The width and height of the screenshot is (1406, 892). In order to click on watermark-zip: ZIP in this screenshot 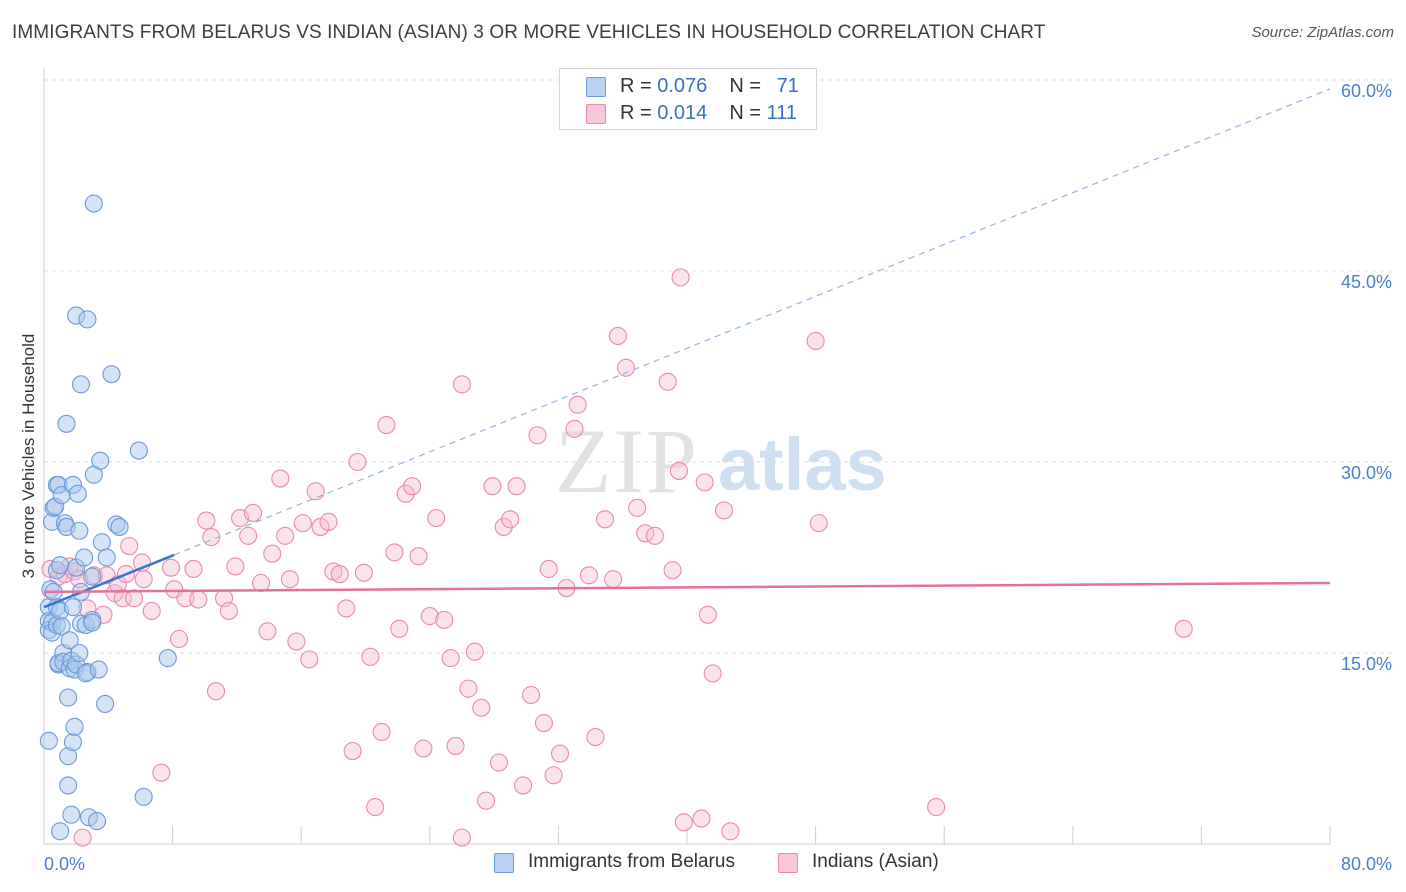, I will do `click(627, 461)`.